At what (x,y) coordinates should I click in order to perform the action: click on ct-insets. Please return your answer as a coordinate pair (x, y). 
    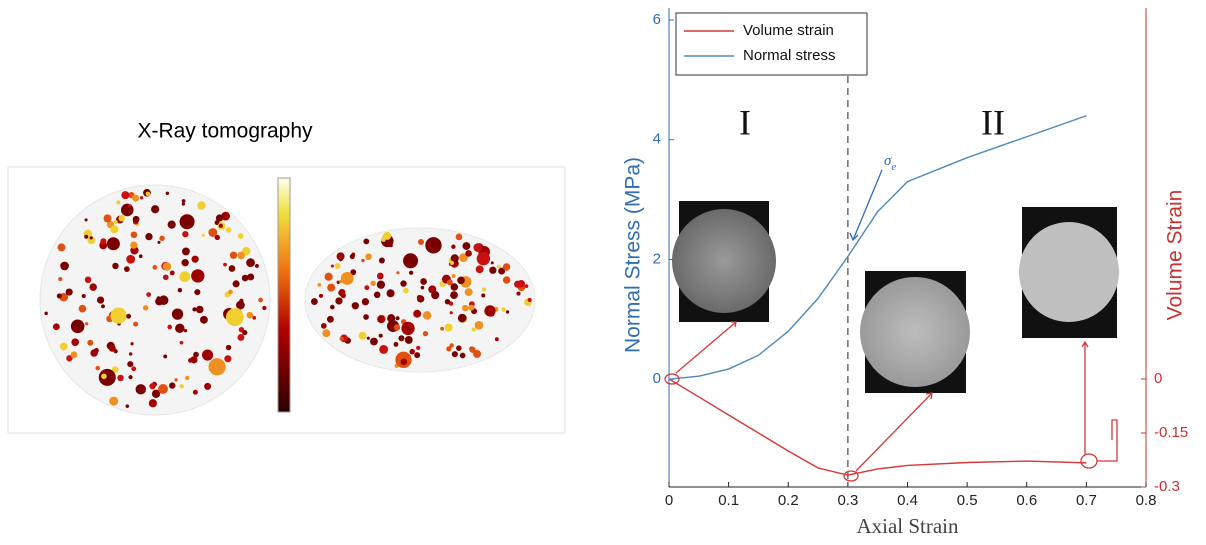
    Looking at the image, I should click on (895, 297).